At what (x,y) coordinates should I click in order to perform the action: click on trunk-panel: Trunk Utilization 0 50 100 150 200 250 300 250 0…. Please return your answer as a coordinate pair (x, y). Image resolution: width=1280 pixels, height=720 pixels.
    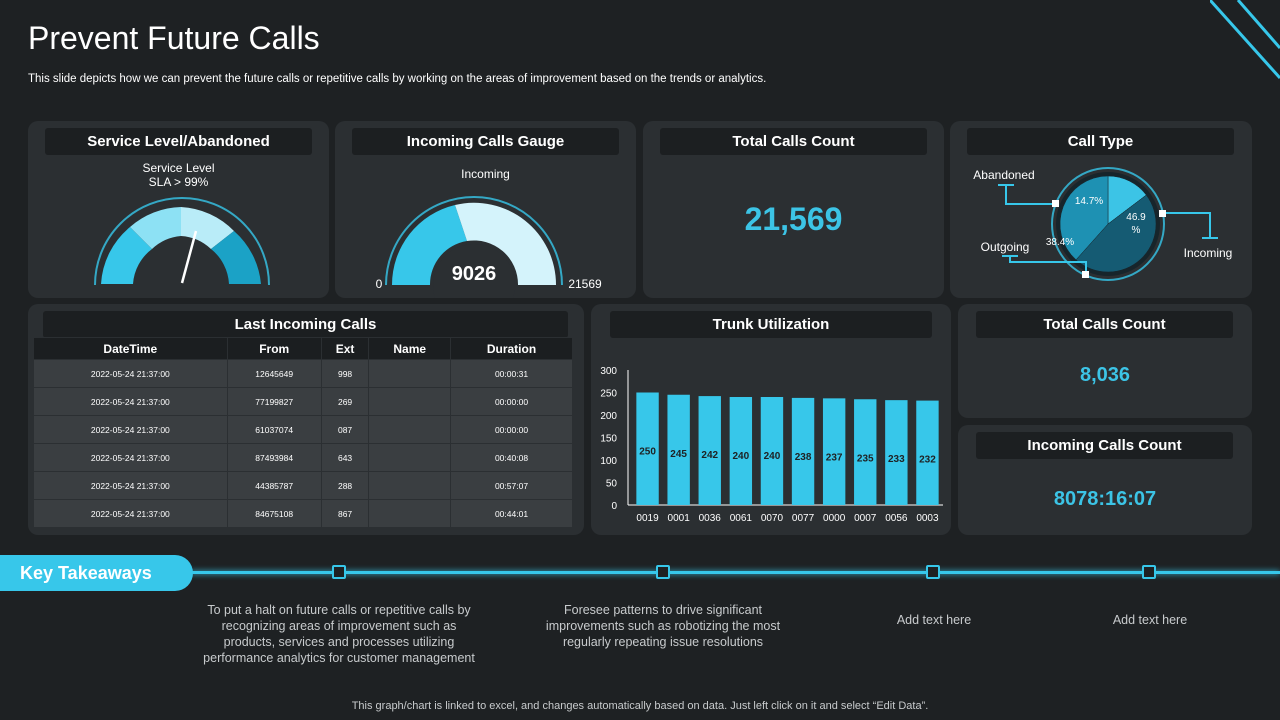
    Looking at the image, I should click on (771, 419).